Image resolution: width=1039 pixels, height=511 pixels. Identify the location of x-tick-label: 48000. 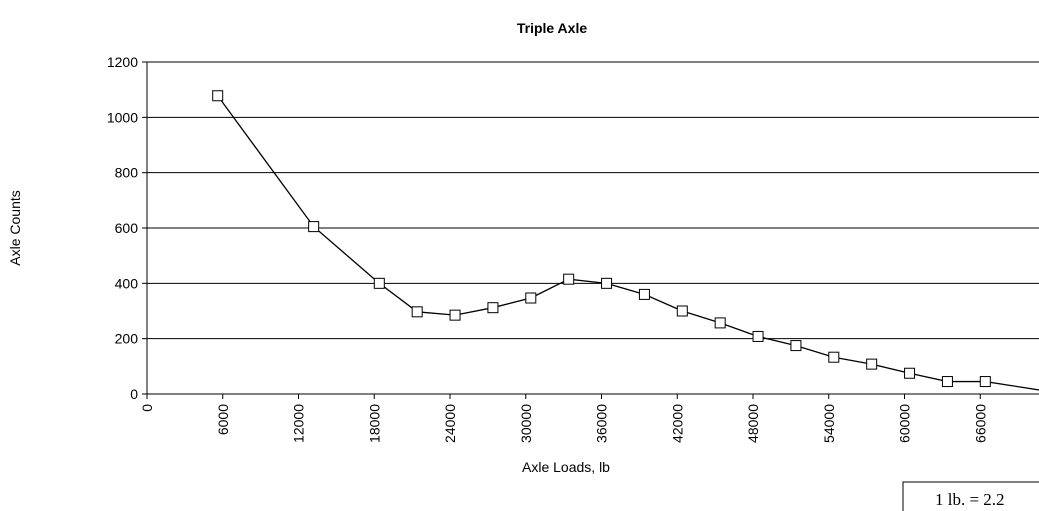
(753, 423).